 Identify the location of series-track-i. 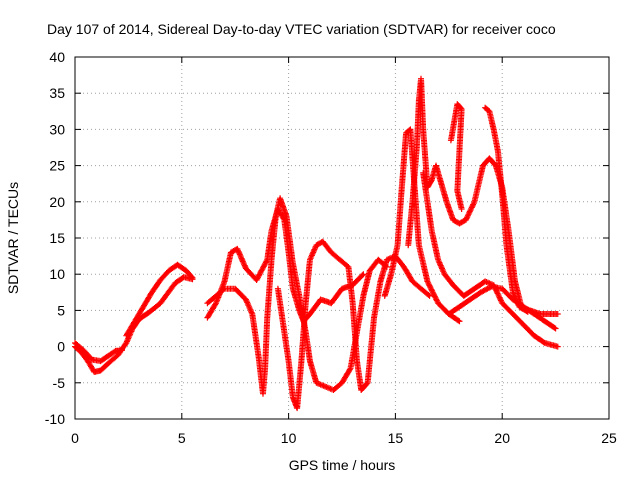
(490, 259).